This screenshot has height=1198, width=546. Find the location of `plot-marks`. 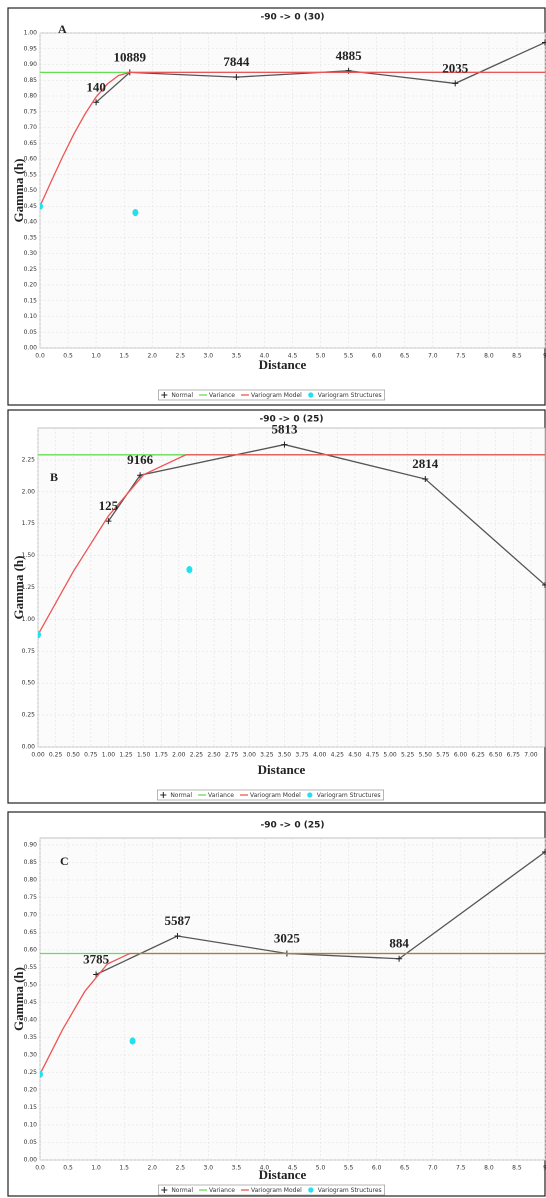

plot-marks is located at coordinates (293, 128).